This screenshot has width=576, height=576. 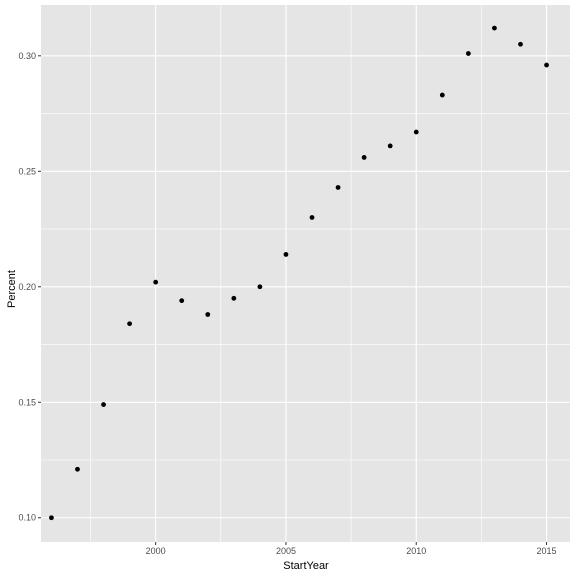 I want to click on y-tick-label: 0.20, so click(x=27, y=287).